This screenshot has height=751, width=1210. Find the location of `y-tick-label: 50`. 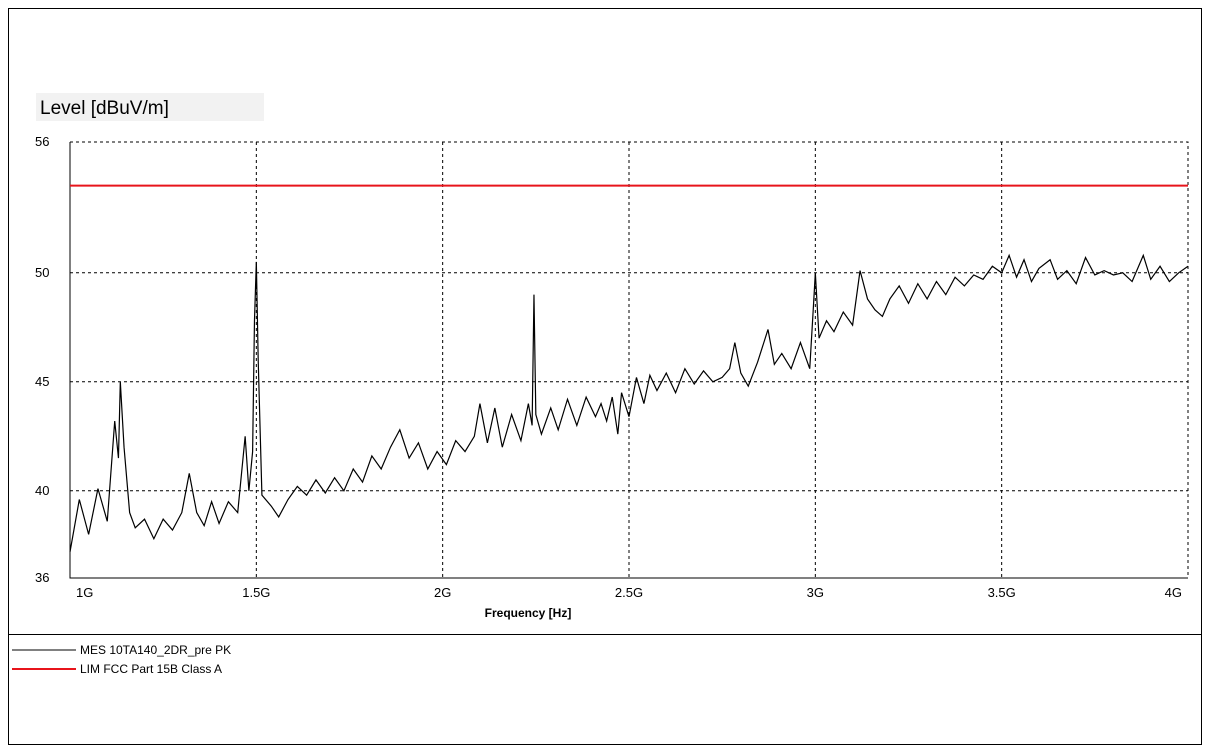

y-tick-label: 50 is located at coordinates (42, 272).